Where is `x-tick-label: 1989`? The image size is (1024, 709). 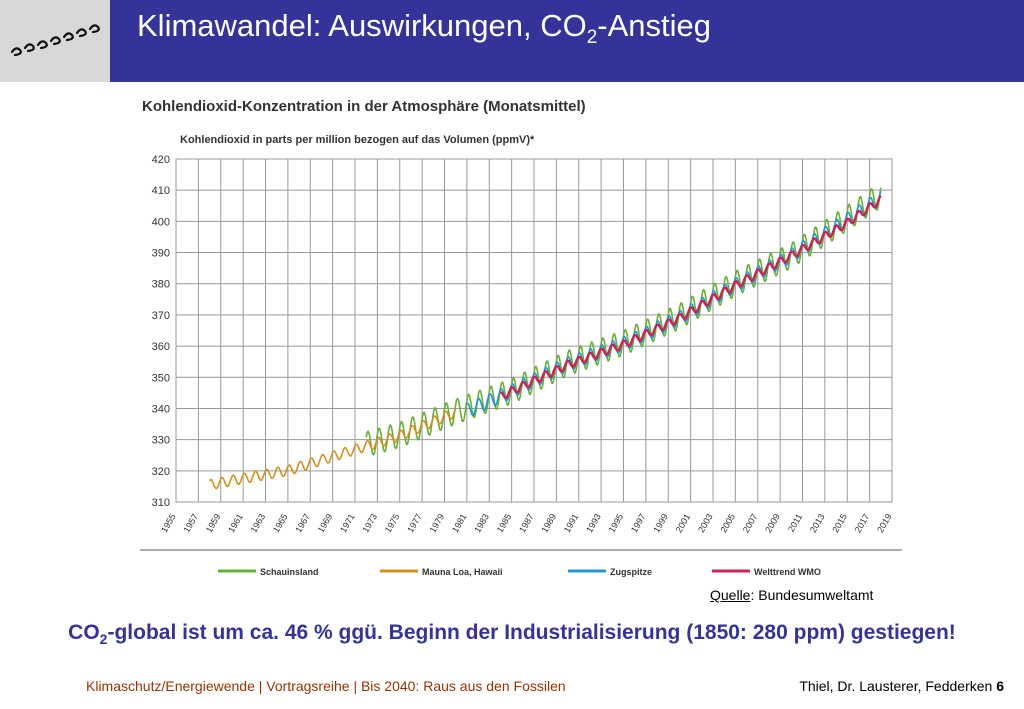 x-tick-label: 1989 is located at coordinates (548, 523).